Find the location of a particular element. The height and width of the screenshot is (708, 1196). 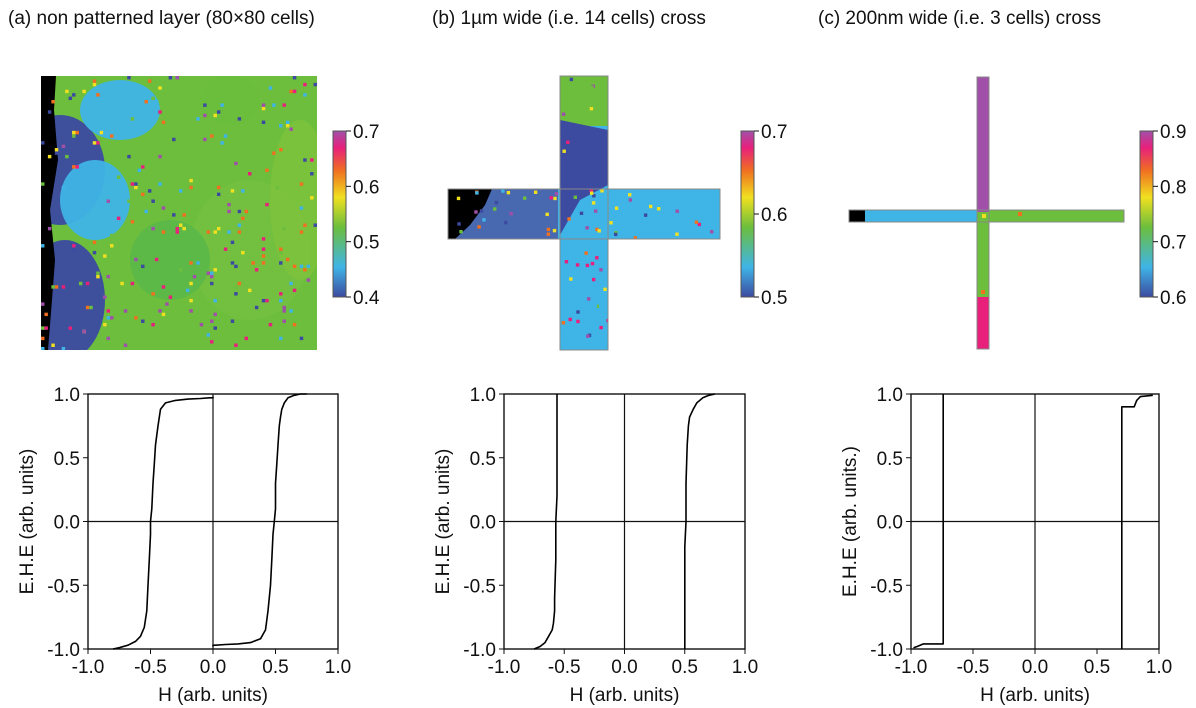

x-tick-label: -0.5 is located at coordinates (564, 667).